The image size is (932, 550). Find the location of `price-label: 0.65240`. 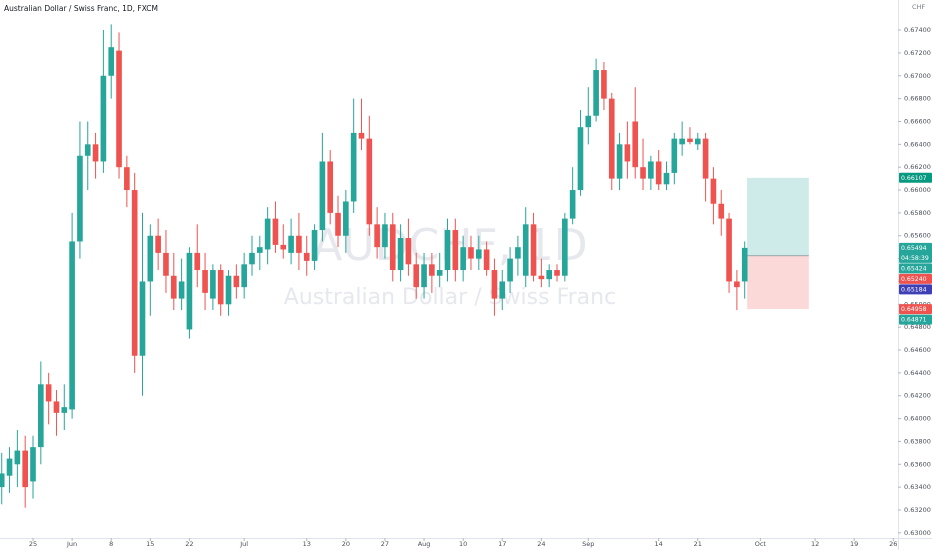

price-label: 0.65240 is located at coordinates (914, 279).